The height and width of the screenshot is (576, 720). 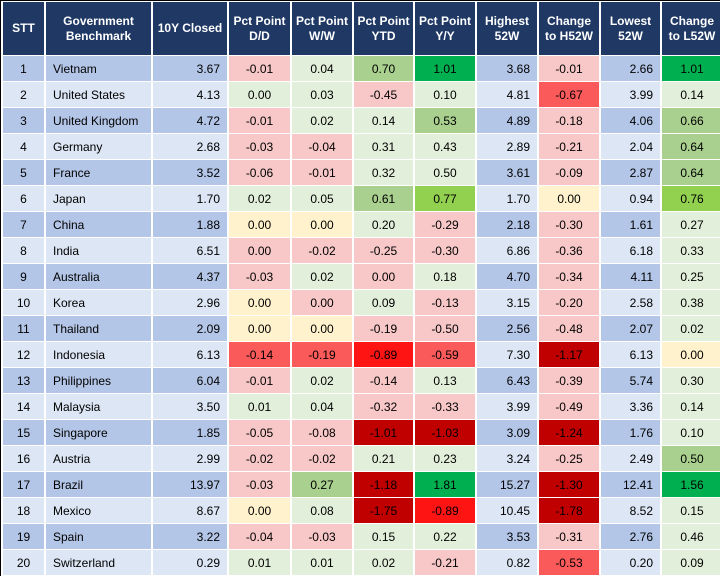 I want to click on change-h52w-cell: -1.30, so click(x=569, y=484).